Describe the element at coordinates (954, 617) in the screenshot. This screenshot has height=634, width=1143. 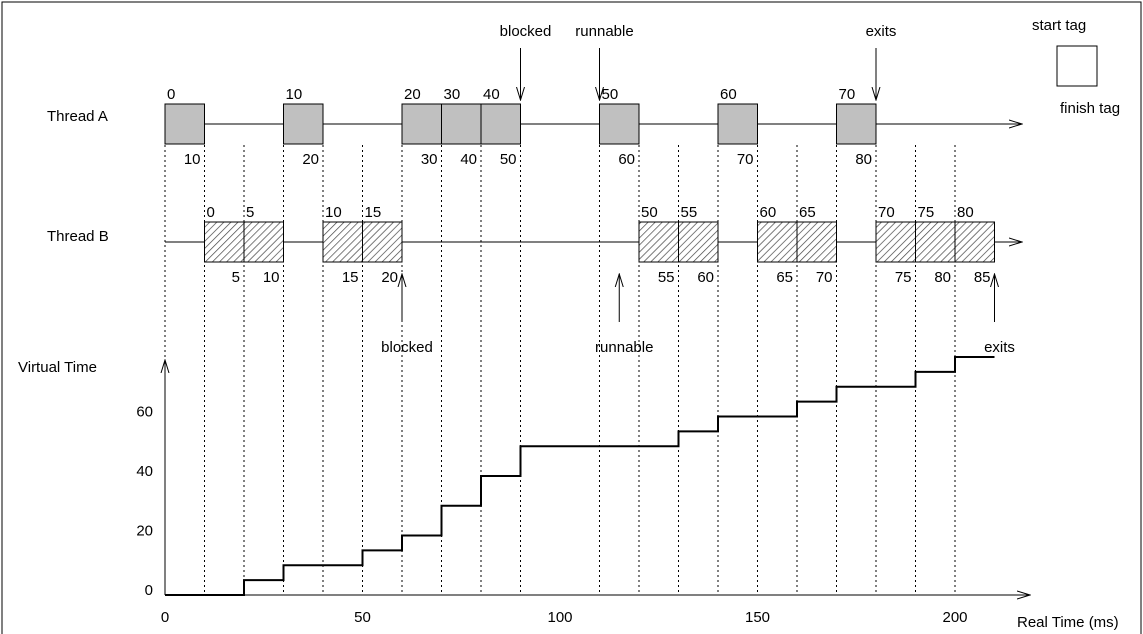
I see `x-tick-label: 200` at that location.